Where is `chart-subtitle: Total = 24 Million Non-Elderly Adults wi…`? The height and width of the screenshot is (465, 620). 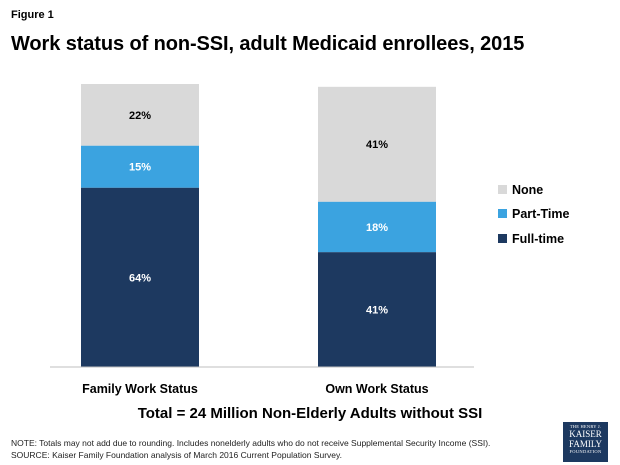 chart-subtitle: Total = 24 Million Non-Elderly Adults wi… is located at coordinates (310, 413).